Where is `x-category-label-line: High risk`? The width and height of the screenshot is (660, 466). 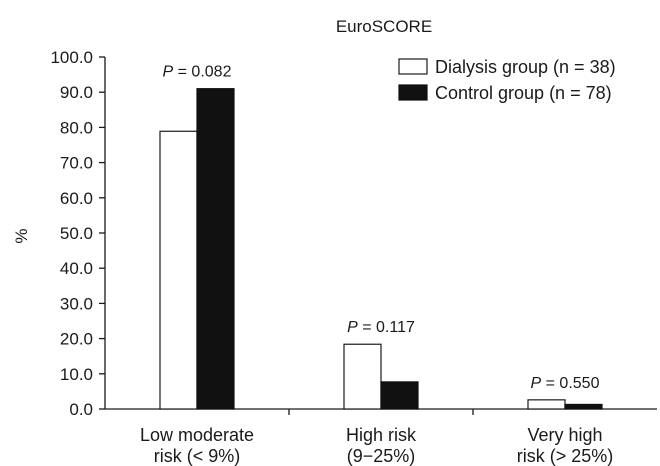
x-category-label-line: High risk is located at coordinates (381, 435).